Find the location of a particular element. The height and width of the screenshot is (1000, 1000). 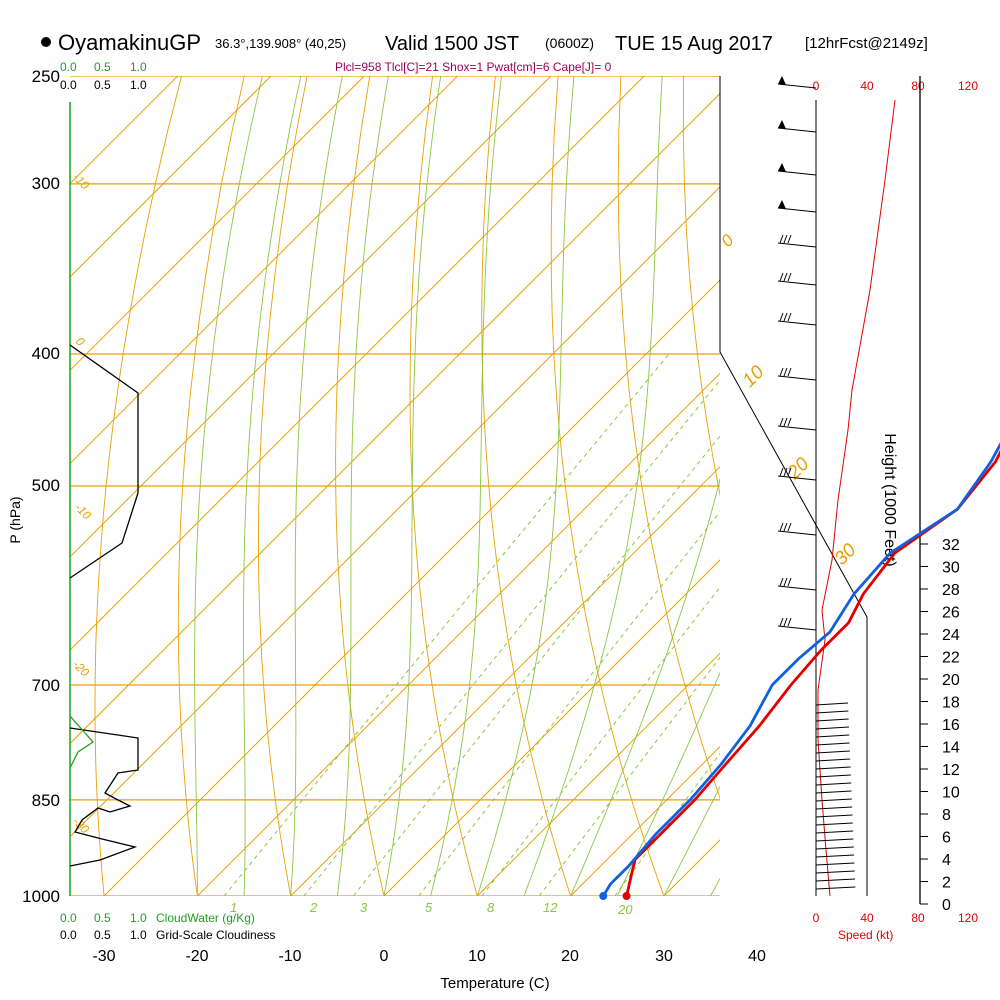

wind-barbs is located at coordinates (816, 483).